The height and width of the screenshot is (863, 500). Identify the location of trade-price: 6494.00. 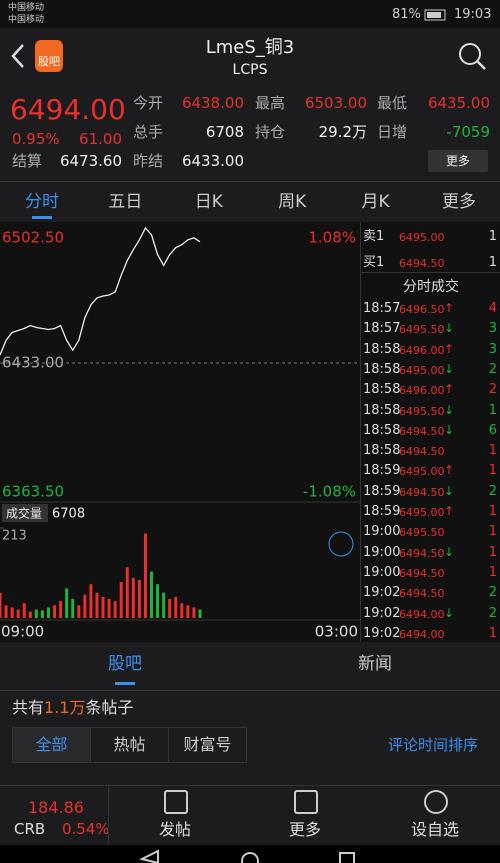
(422, 614).